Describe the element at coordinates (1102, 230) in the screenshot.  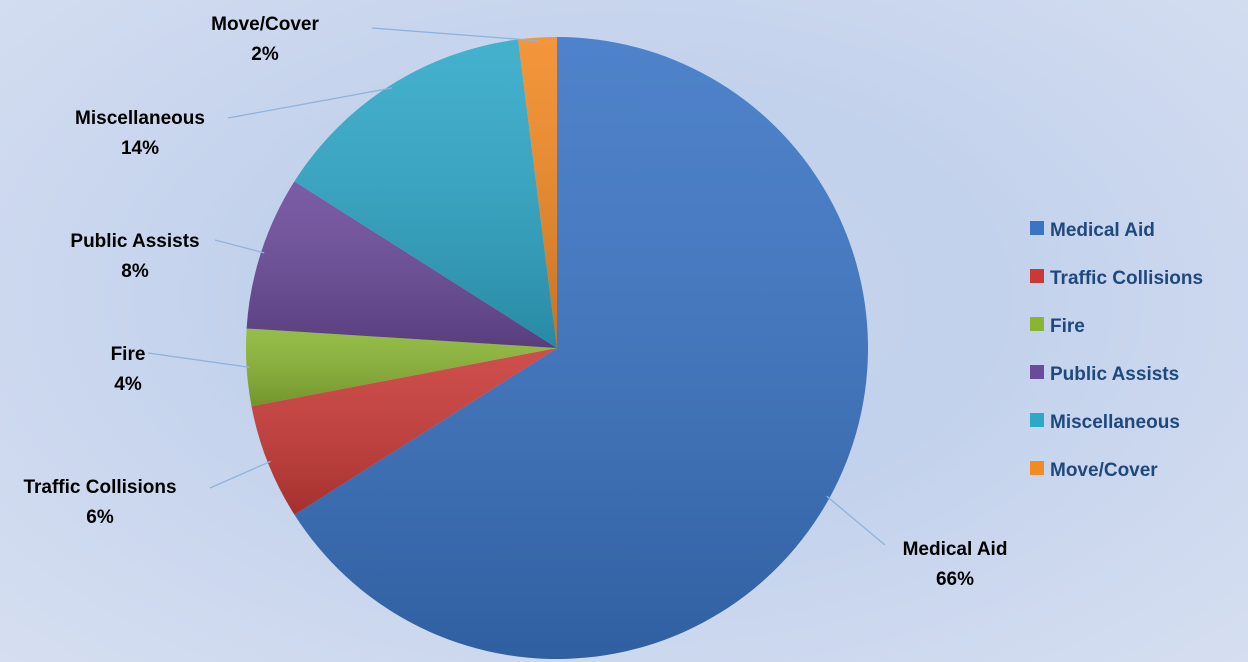
I see `legend-label: Medical Aid` at that location.